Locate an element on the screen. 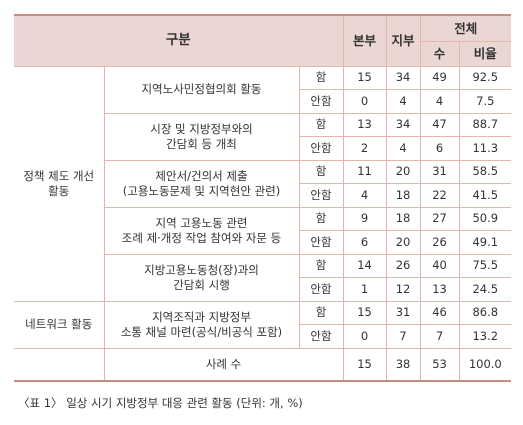 The width and height of the screenshot is (523, 425). total-ratio-value: 49.1 is located at coordinates (485, 242).